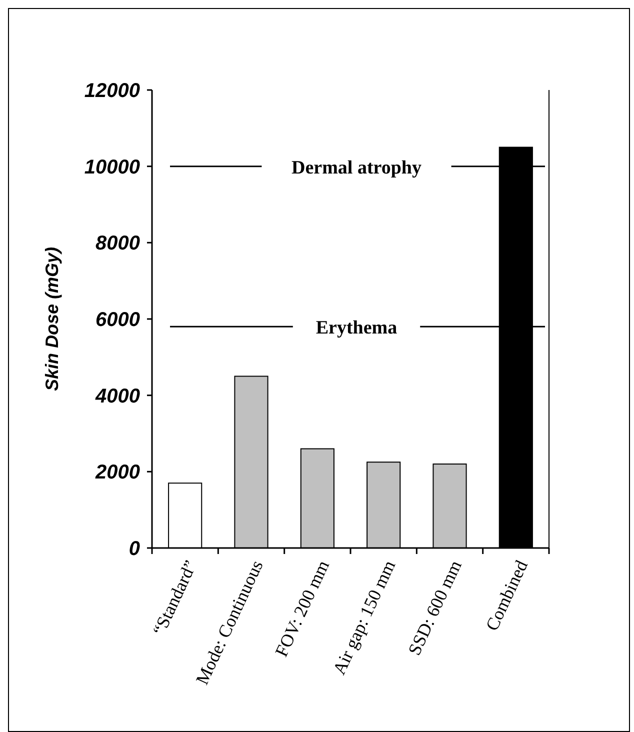 The image size is (634, 732). What do you see at coordinates (52, 319) in the screenshot?
I see `y-axis-title: Skin Dose (mGy)` at bounding box center [52, 319].